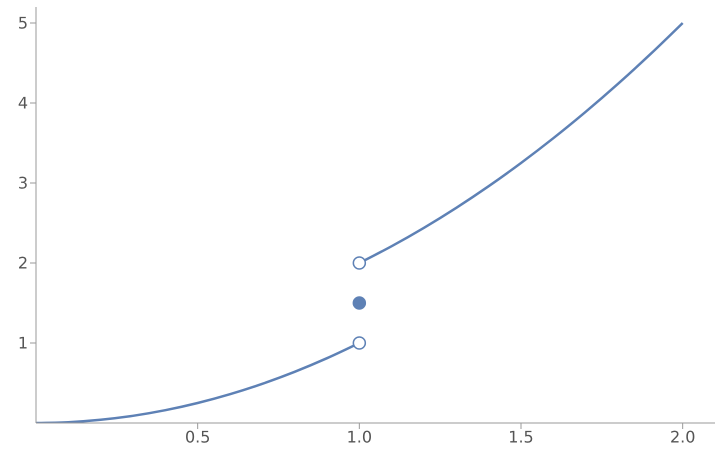 The width and height of the screenshot is (720, 454). Describe the element at coordinates (359, 436) in the screenshot. I see `x-tick-label: 1.0` at that location.